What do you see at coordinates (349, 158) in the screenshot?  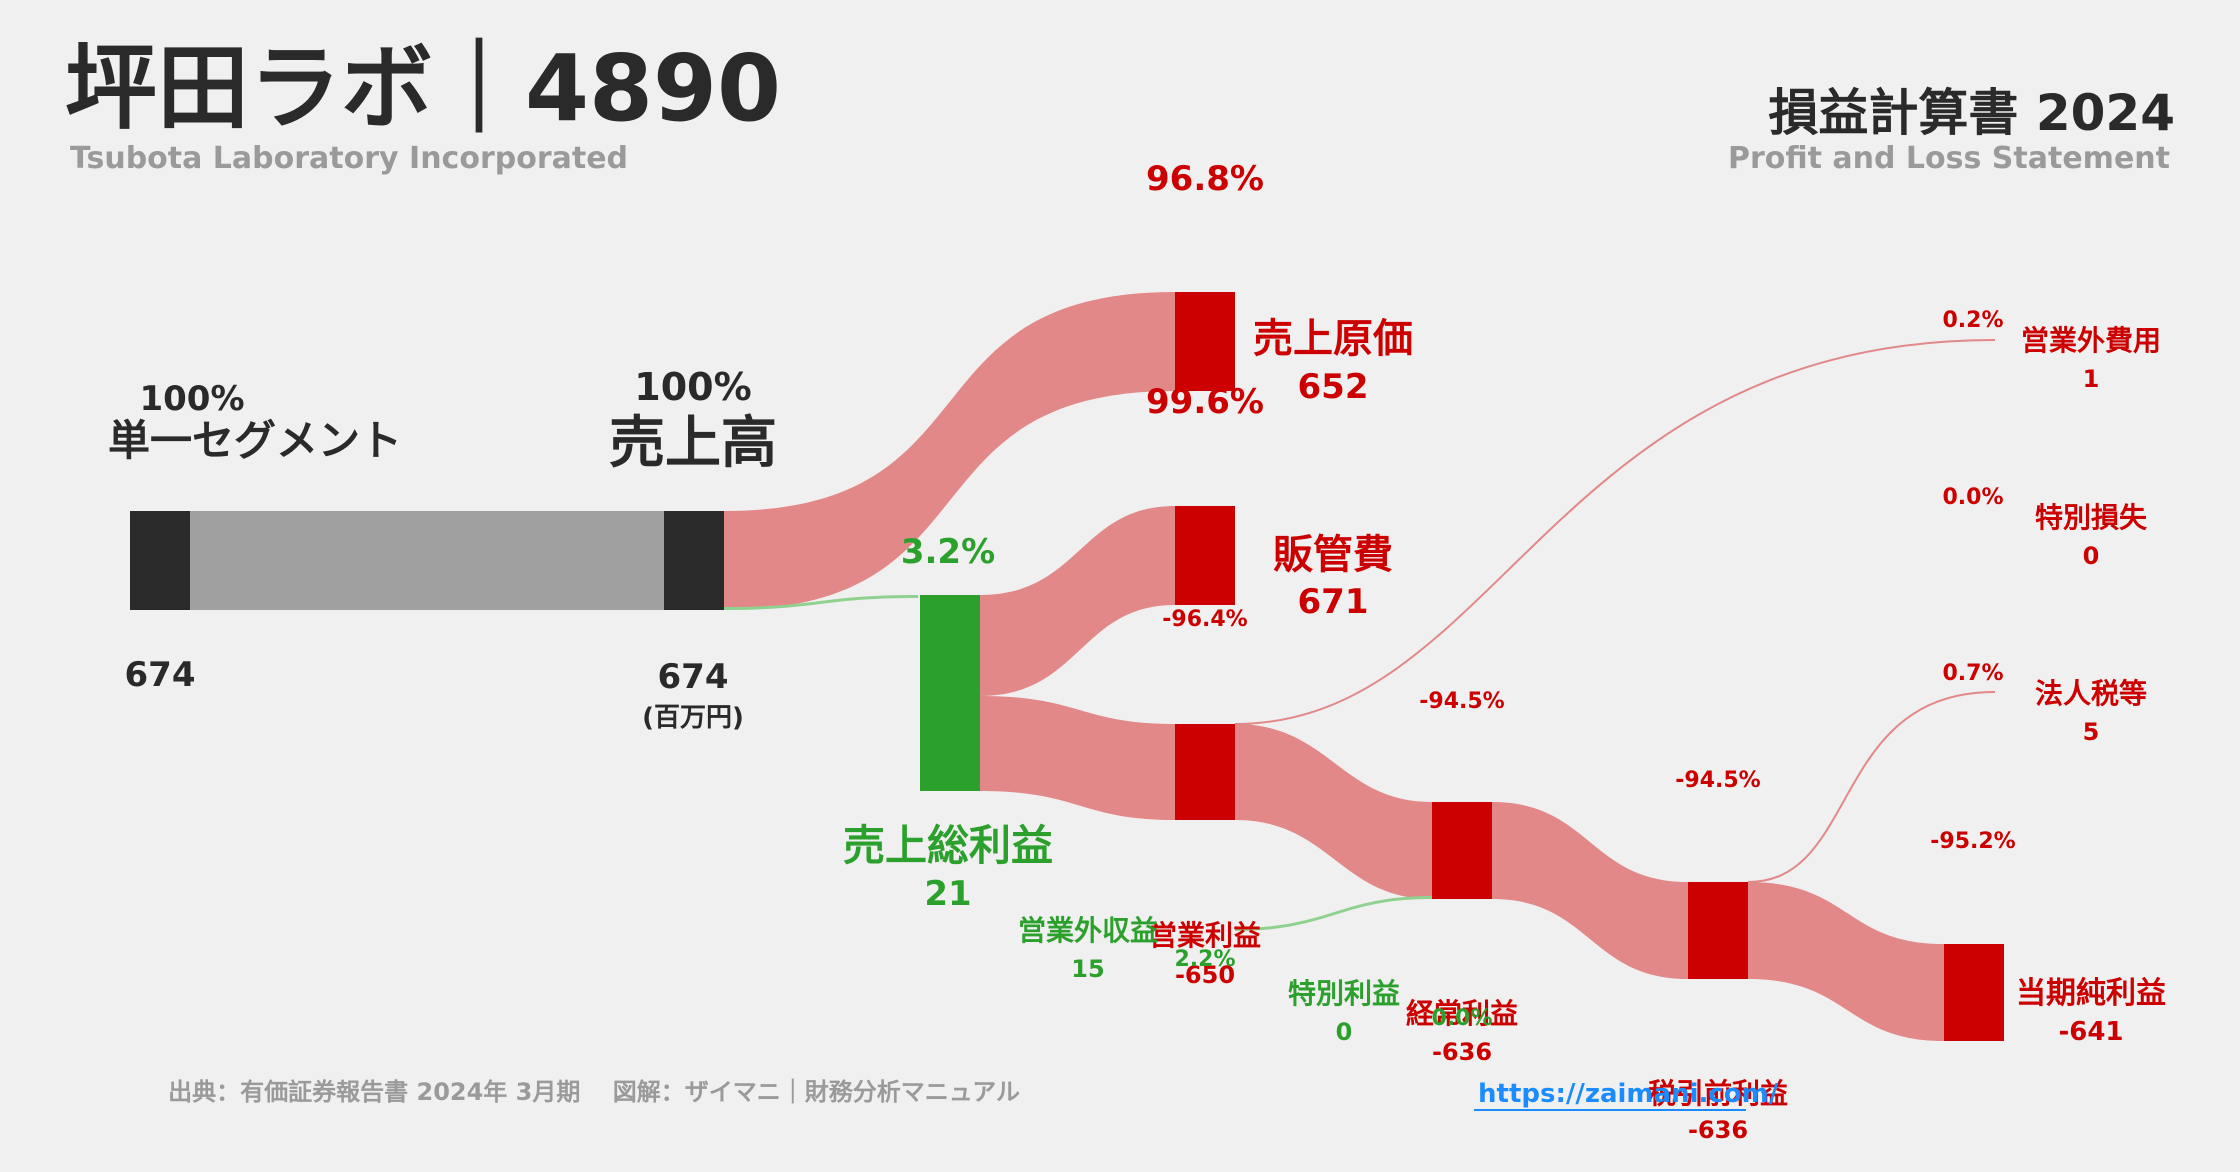 I see `company-subtitle: Tsubota Laboratory Incorporated` at bounding box center [349, 158].